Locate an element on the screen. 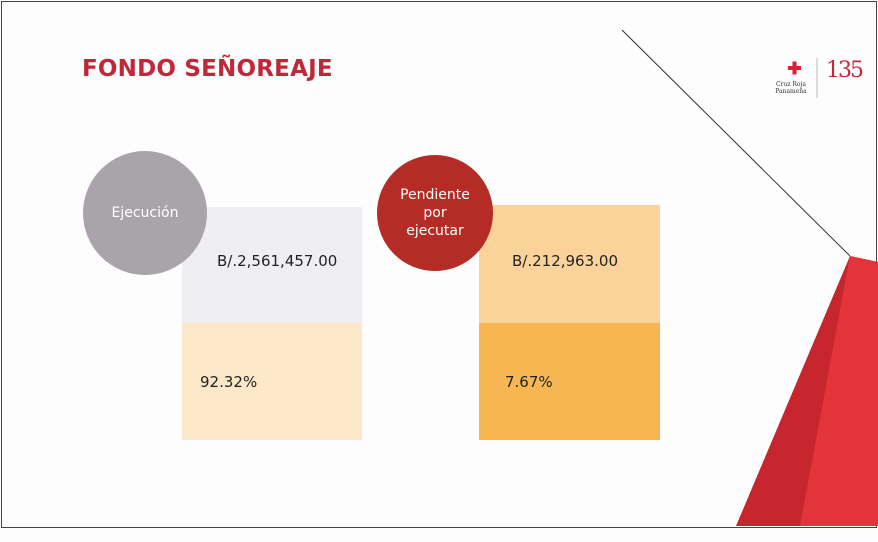 This screenshot has height=542, width=878. card-label-circle: Pendiente por ejecutar is located at coordinates (435, 213).